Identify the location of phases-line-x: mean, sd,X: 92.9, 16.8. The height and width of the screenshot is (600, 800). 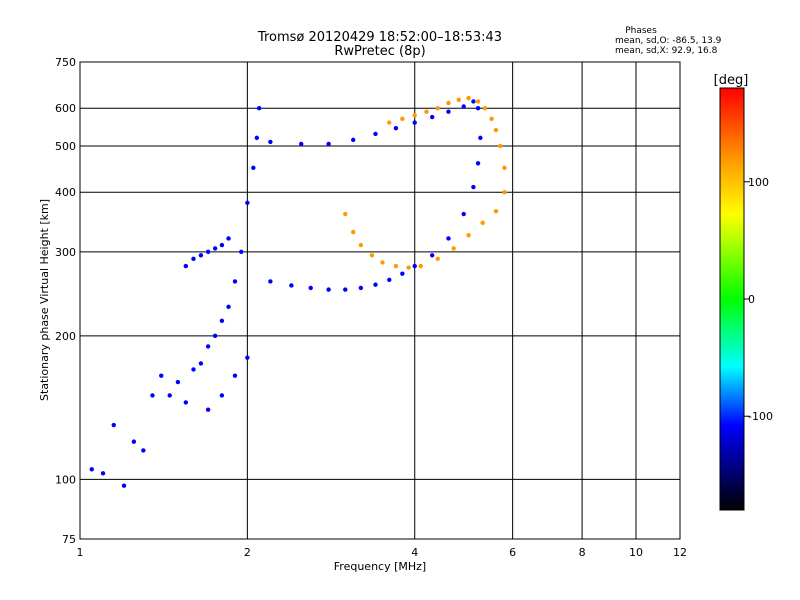
(666, 51).